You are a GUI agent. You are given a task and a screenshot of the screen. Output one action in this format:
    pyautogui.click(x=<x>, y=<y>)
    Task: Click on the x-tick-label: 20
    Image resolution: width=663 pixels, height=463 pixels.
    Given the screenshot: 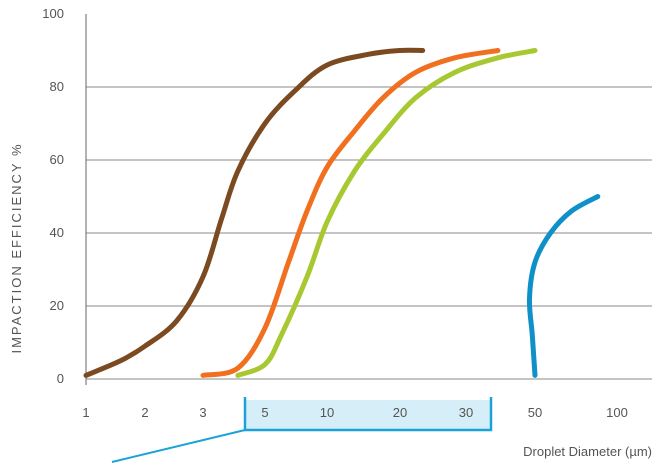 What is the action you would take?
    pyautogui.click(x=400, y=412)
    